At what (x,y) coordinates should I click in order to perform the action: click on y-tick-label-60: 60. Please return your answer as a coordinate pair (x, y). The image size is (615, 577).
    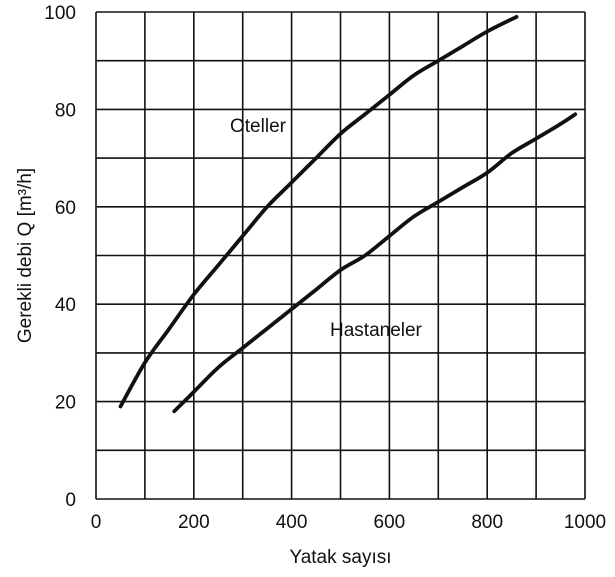
    Looking at the image, I should click on (65, 208).